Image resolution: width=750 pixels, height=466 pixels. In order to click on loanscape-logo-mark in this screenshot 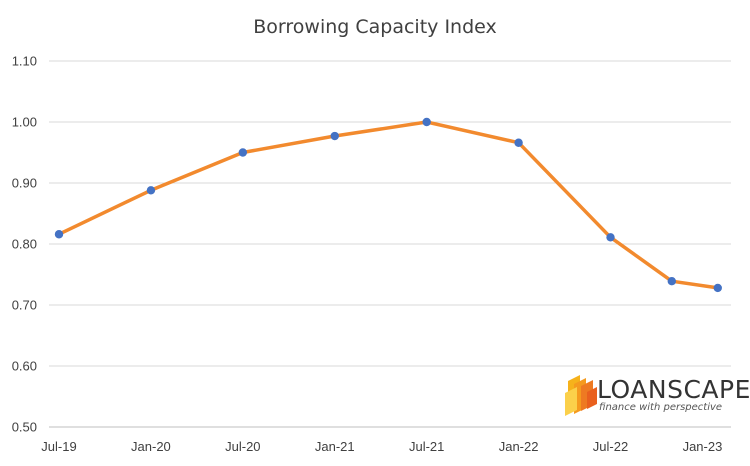, I will do `click(581, 395)`.